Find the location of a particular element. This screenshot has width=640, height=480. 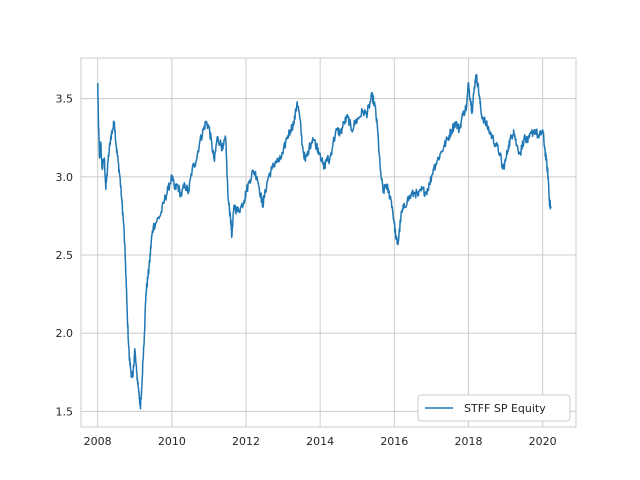

y-tick-label: 3.0 is located at coordinates (65, 177).